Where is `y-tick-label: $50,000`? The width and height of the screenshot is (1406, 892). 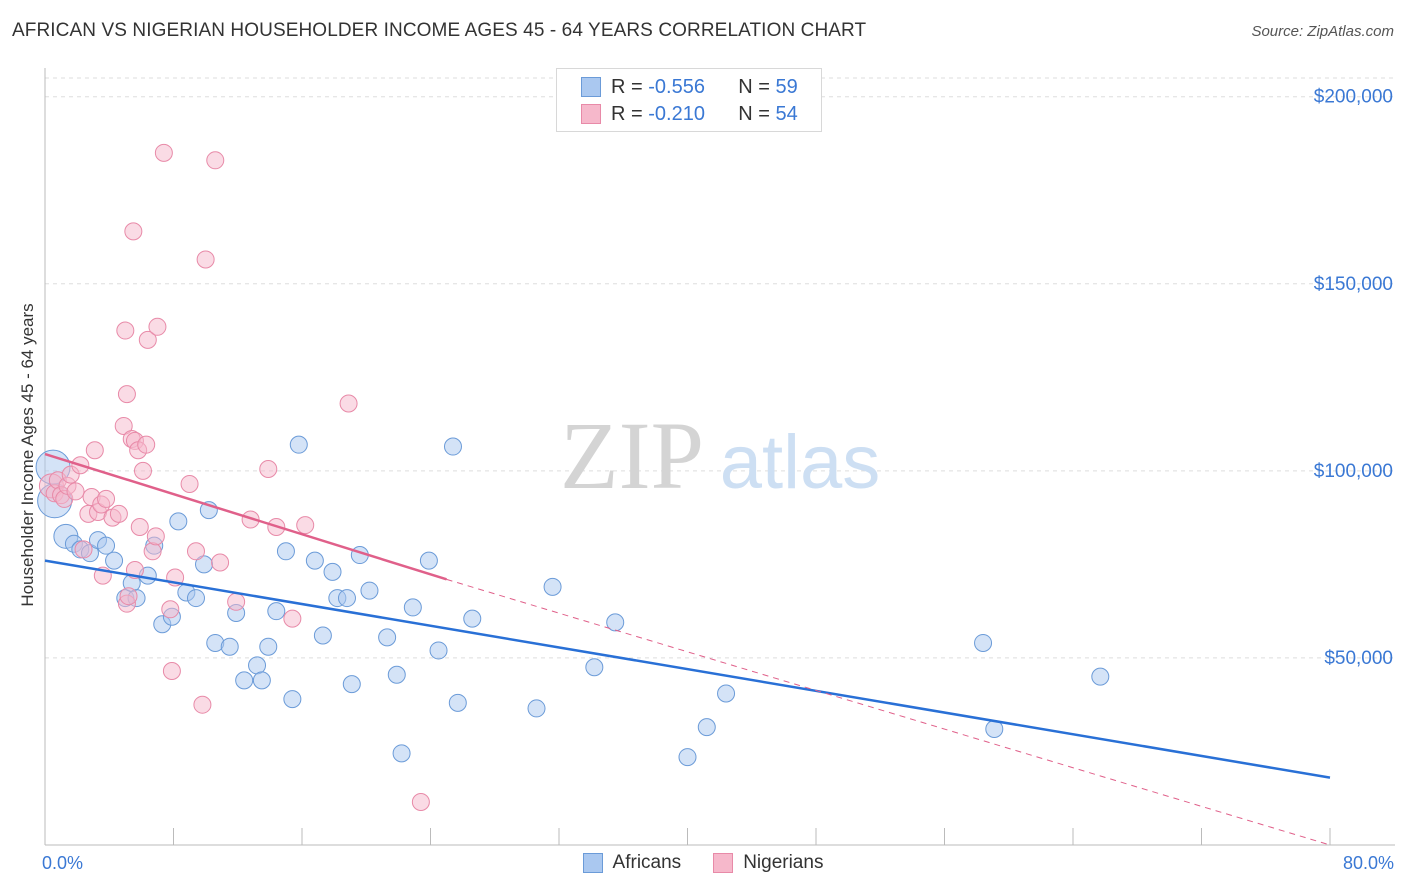
y-tick-label: $50,000 is located at coordinates (1358, 658).